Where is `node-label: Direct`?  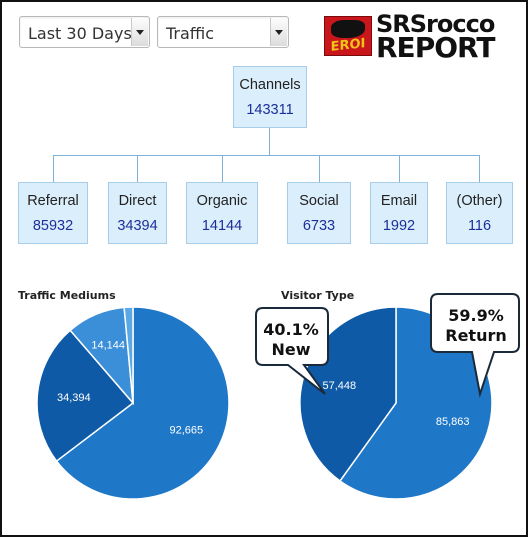 node-label: Direct is located at coordinates (137, 201).